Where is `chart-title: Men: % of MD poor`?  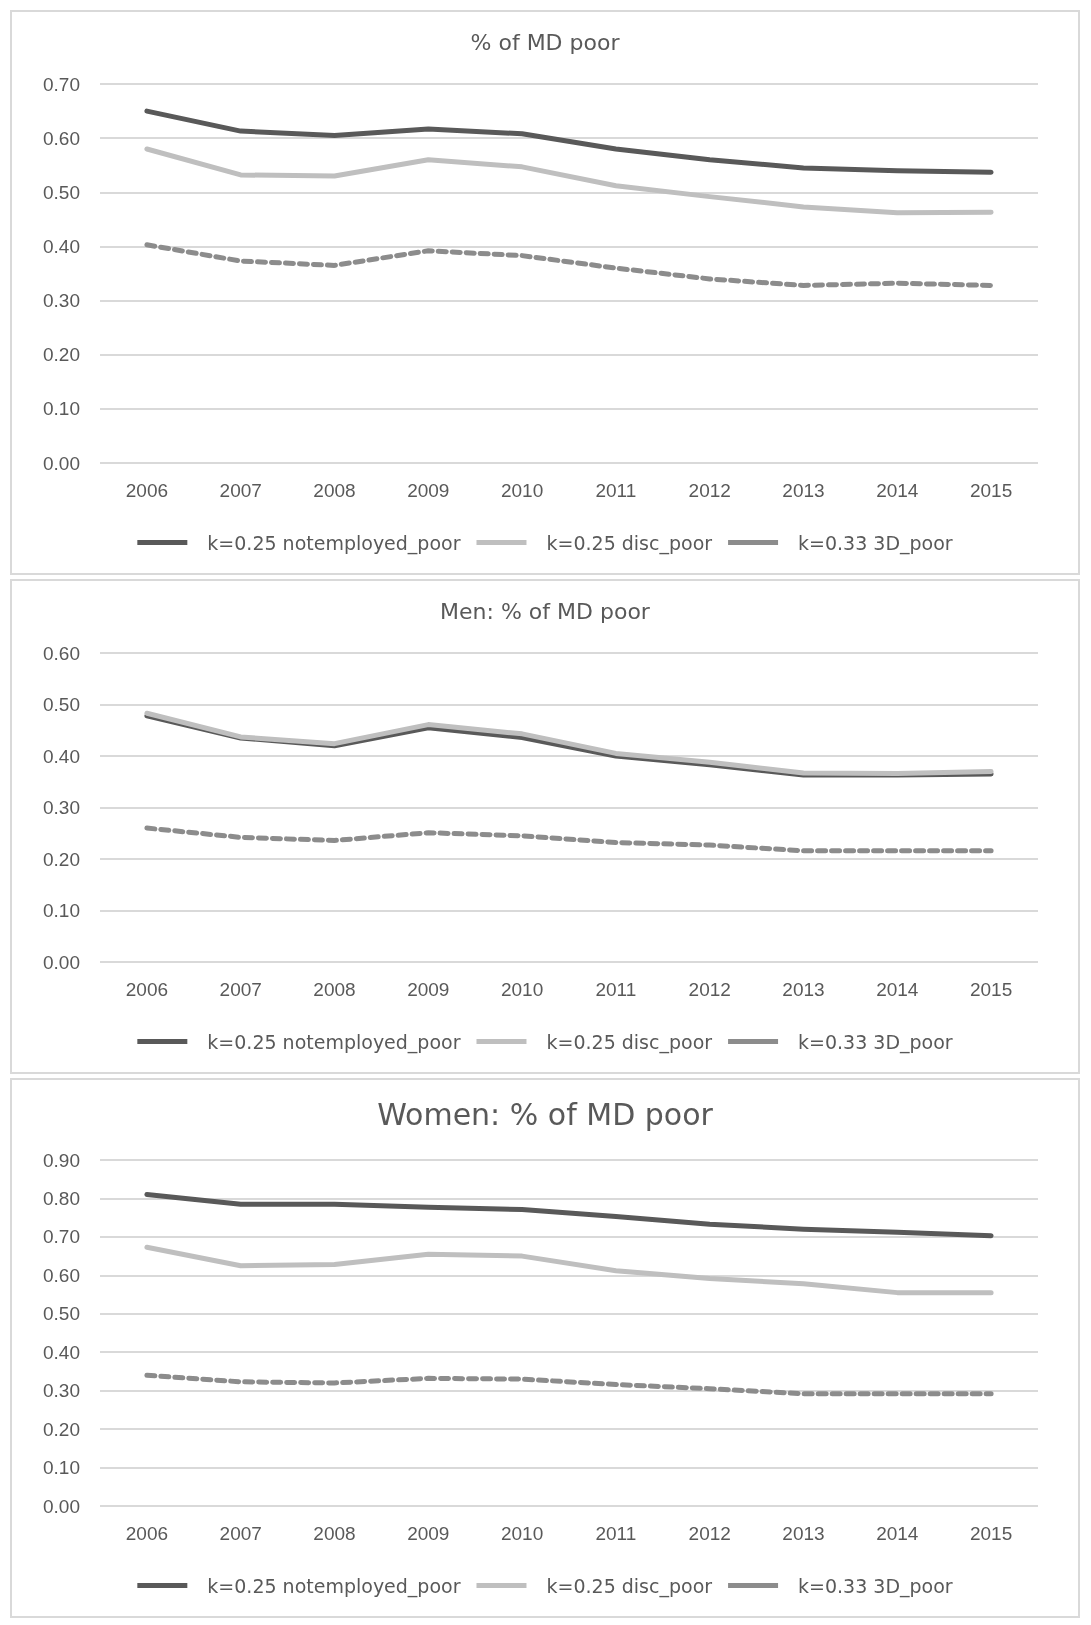 chart-title: Men: % of MD poor is located at coordinates (545, 611).